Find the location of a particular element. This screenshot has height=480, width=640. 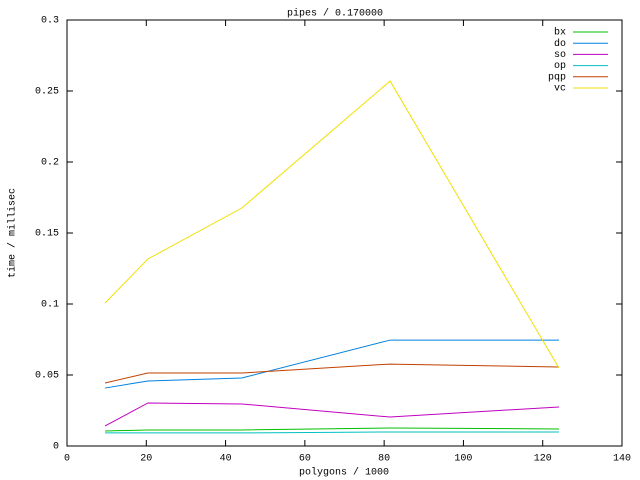

y-tick-label: 0.05 is located at coordinates (47, 376).